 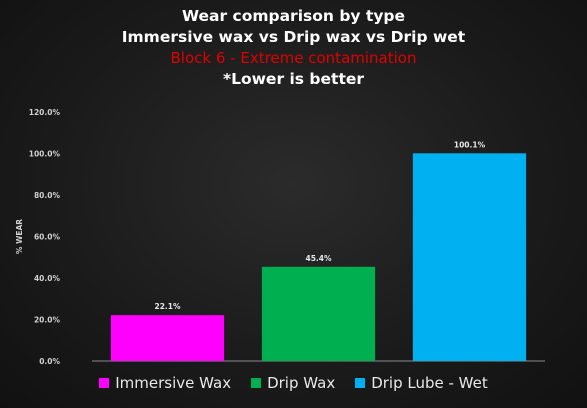 I want to click on y-tick-label: 60.0%, so click(x=47, y=237).